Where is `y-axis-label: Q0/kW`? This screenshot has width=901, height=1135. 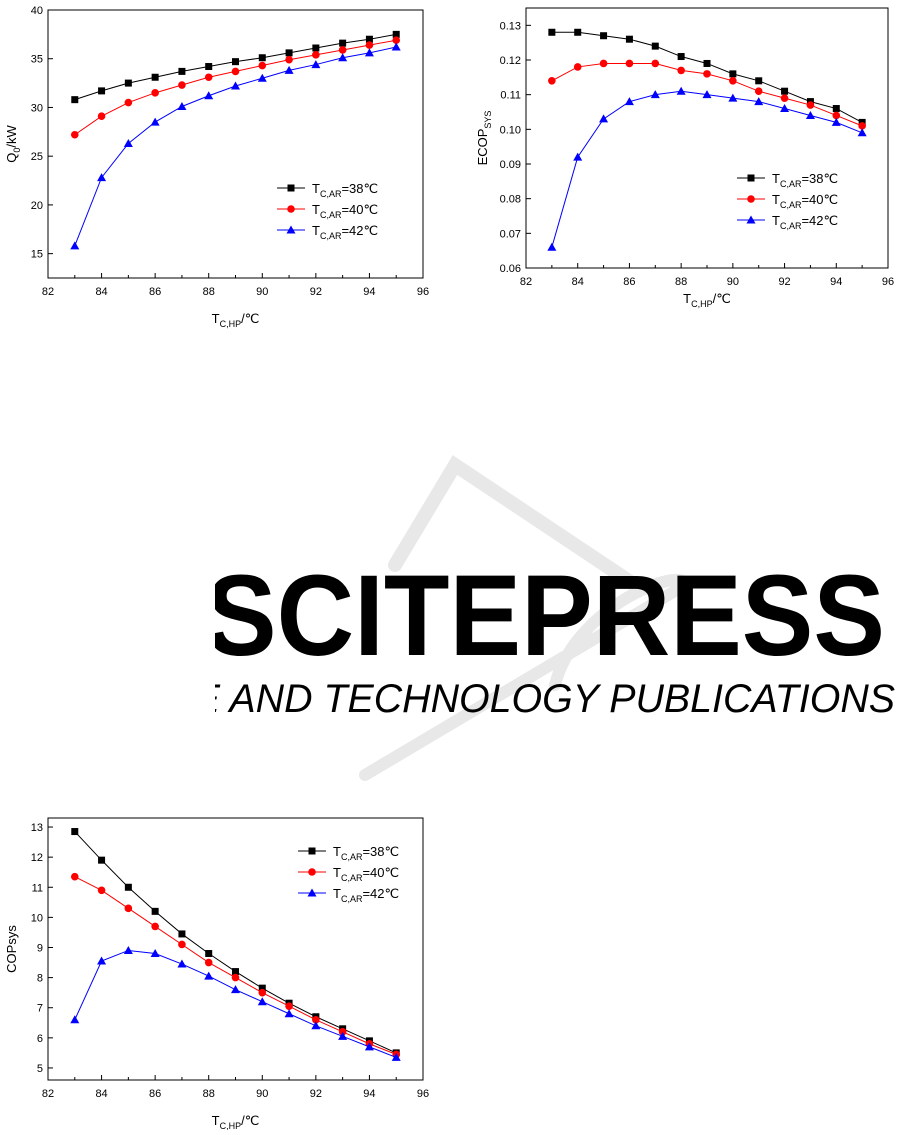 y-axis-label: Q0/kW is located at coordinates (13, 144).